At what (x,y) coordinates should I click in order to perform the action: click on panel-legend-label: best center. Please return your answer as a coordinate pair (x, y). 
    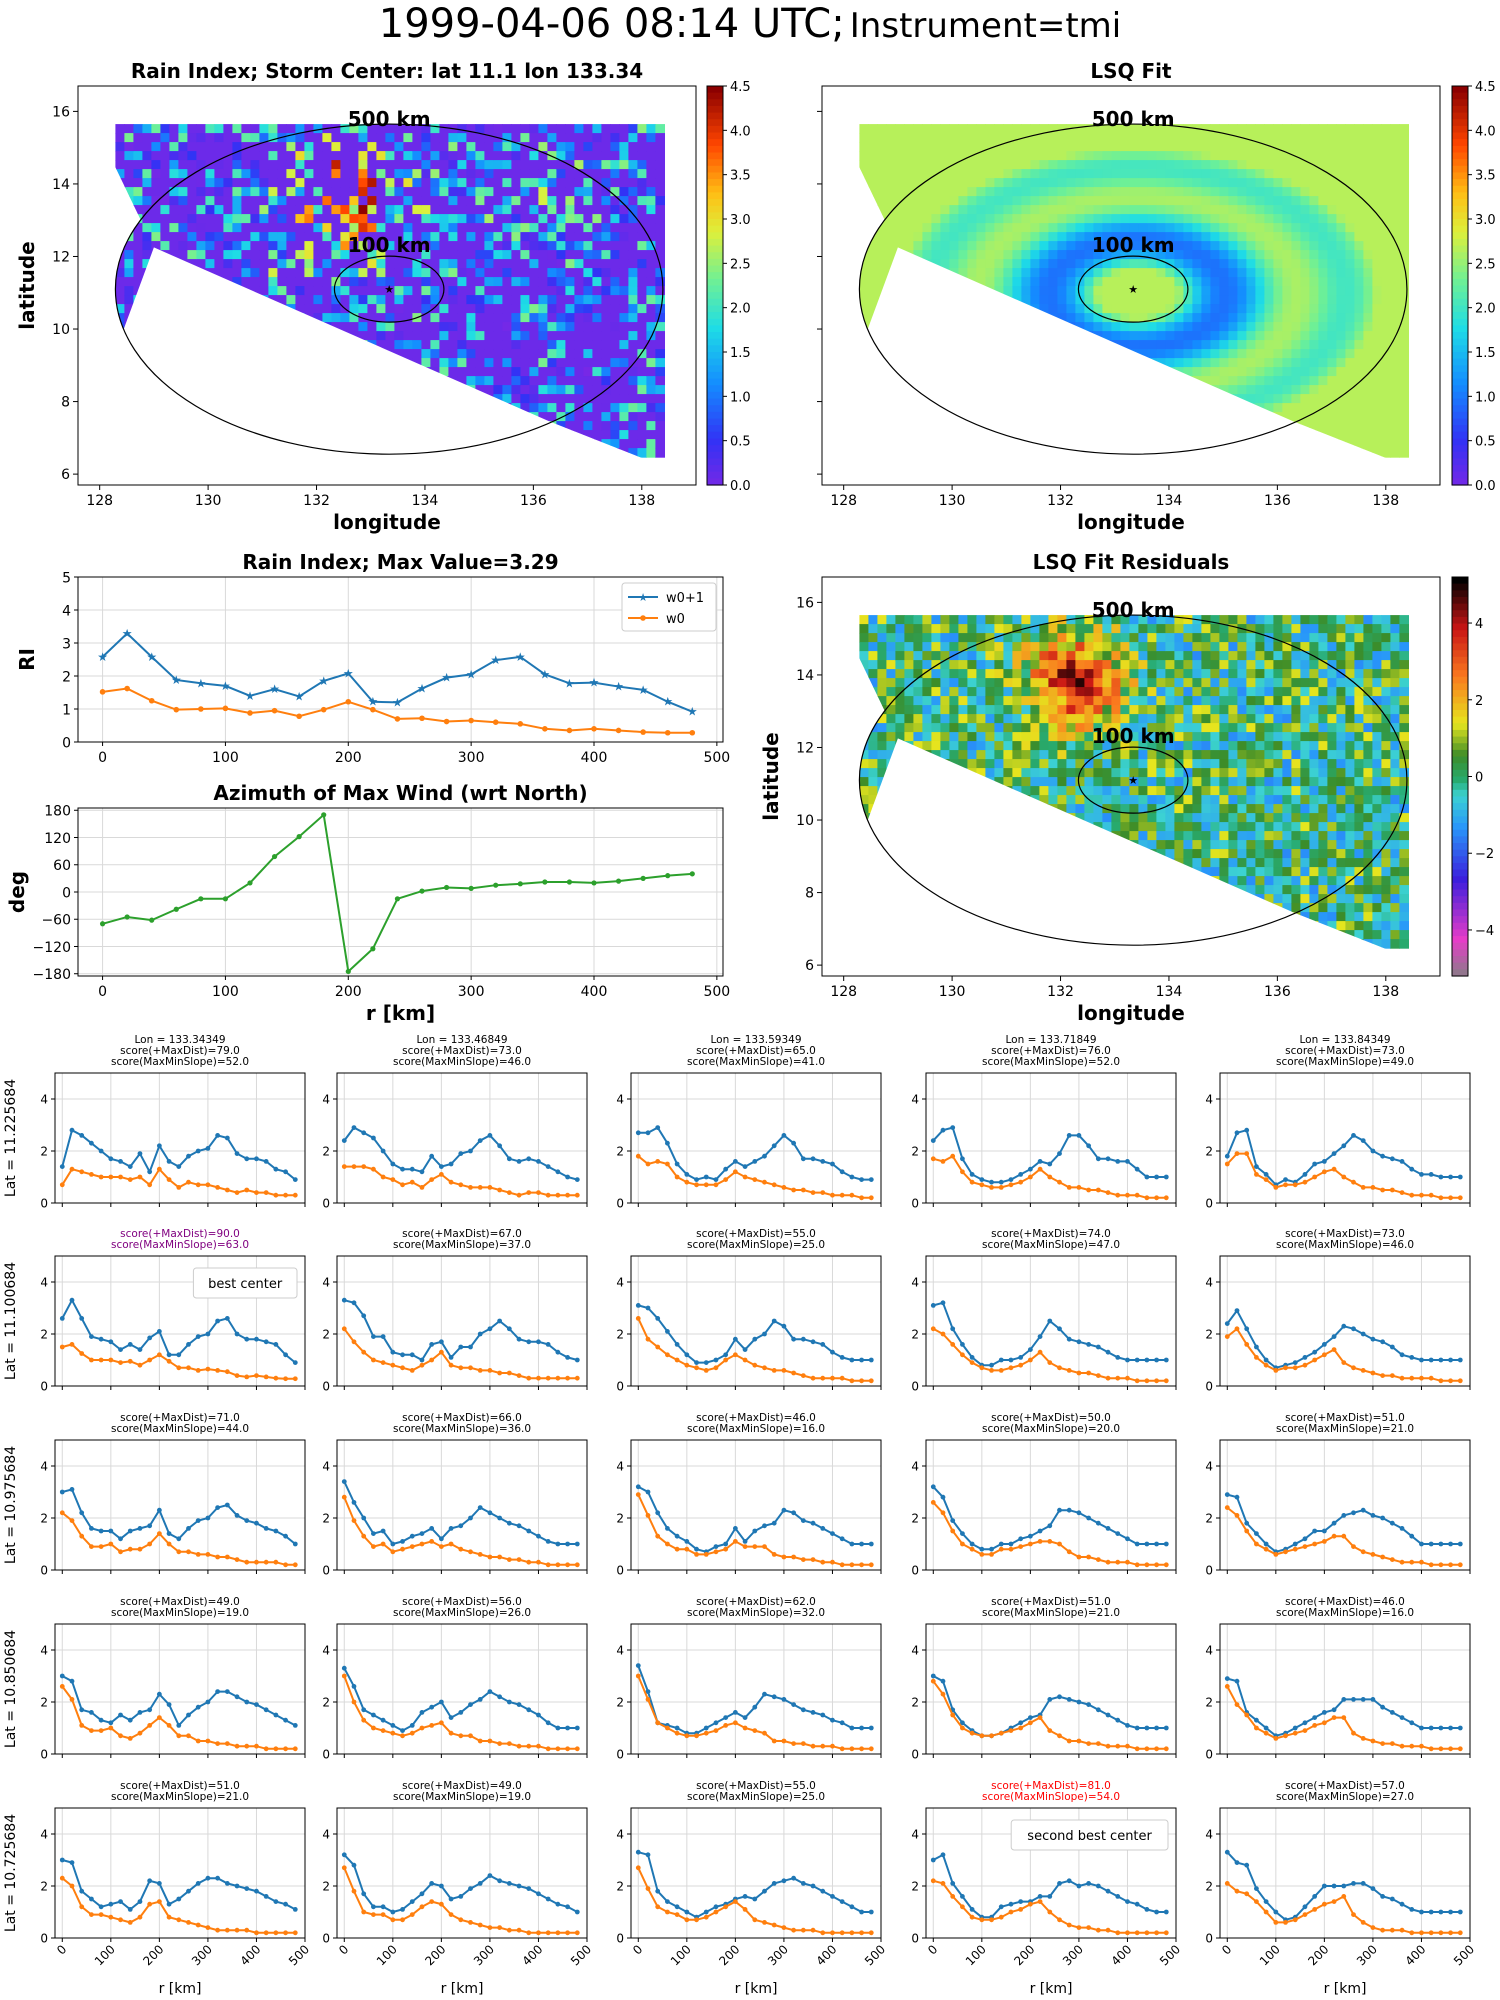
    Looking at the image, I should click on (245, 1284).